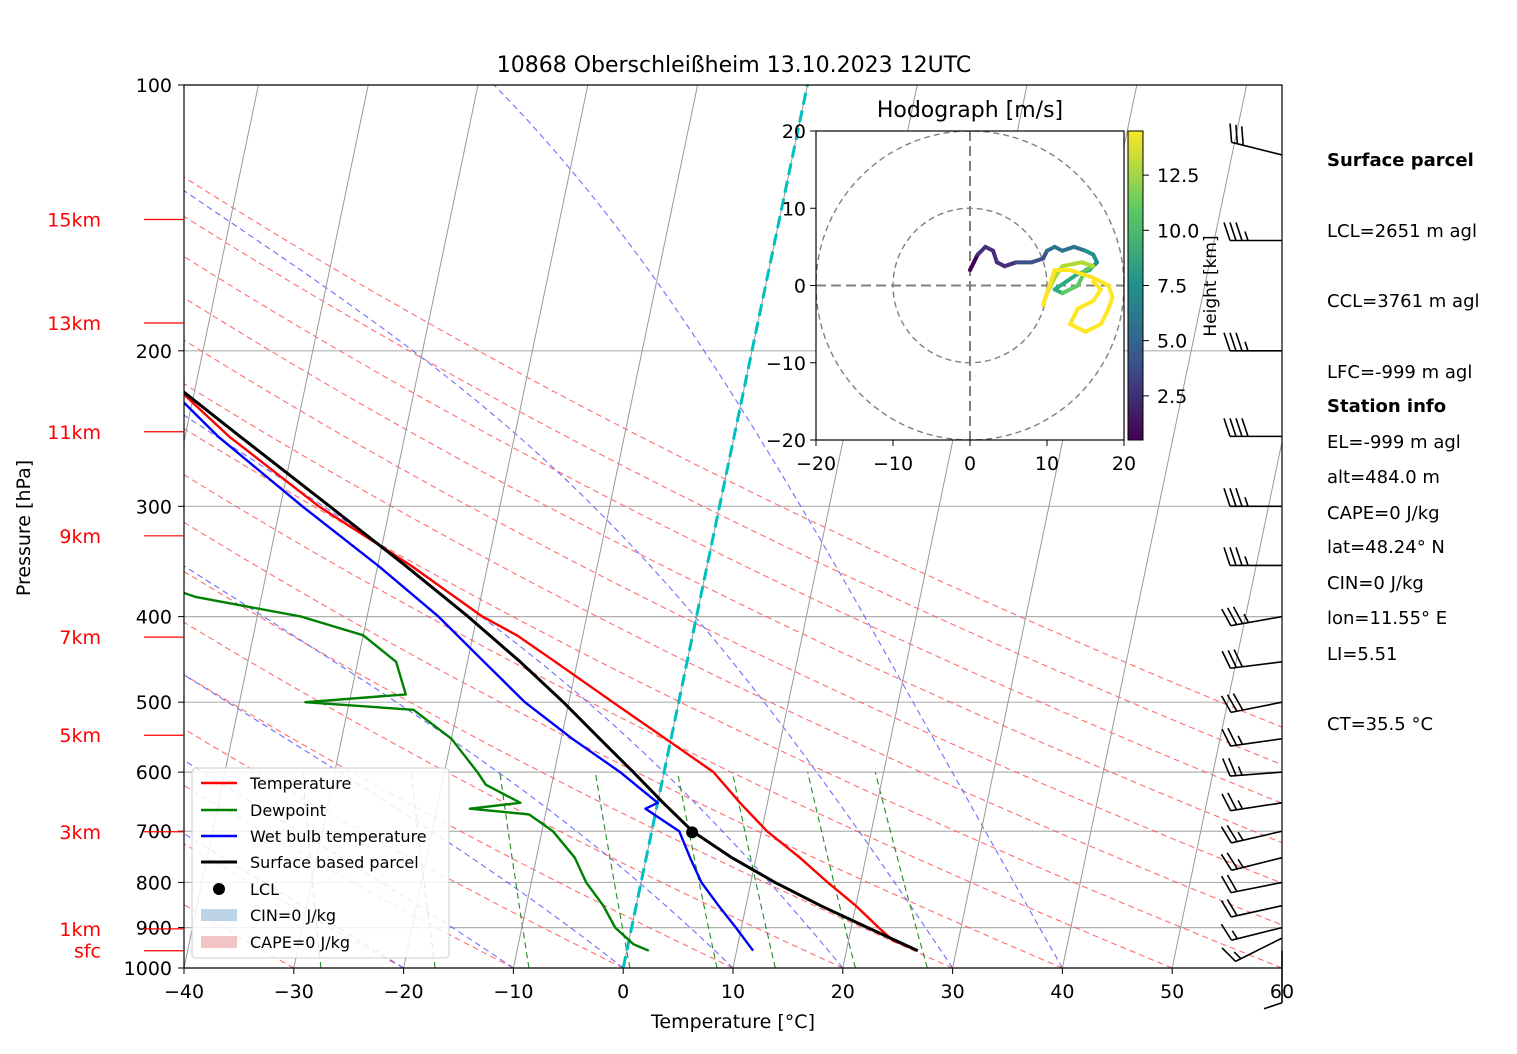 The image size is (1517, 1054). What do you see at coordinates (1135, 285) in the screenshot?
I see `hodograph-colorbar` at bounding box center [1135, 285].